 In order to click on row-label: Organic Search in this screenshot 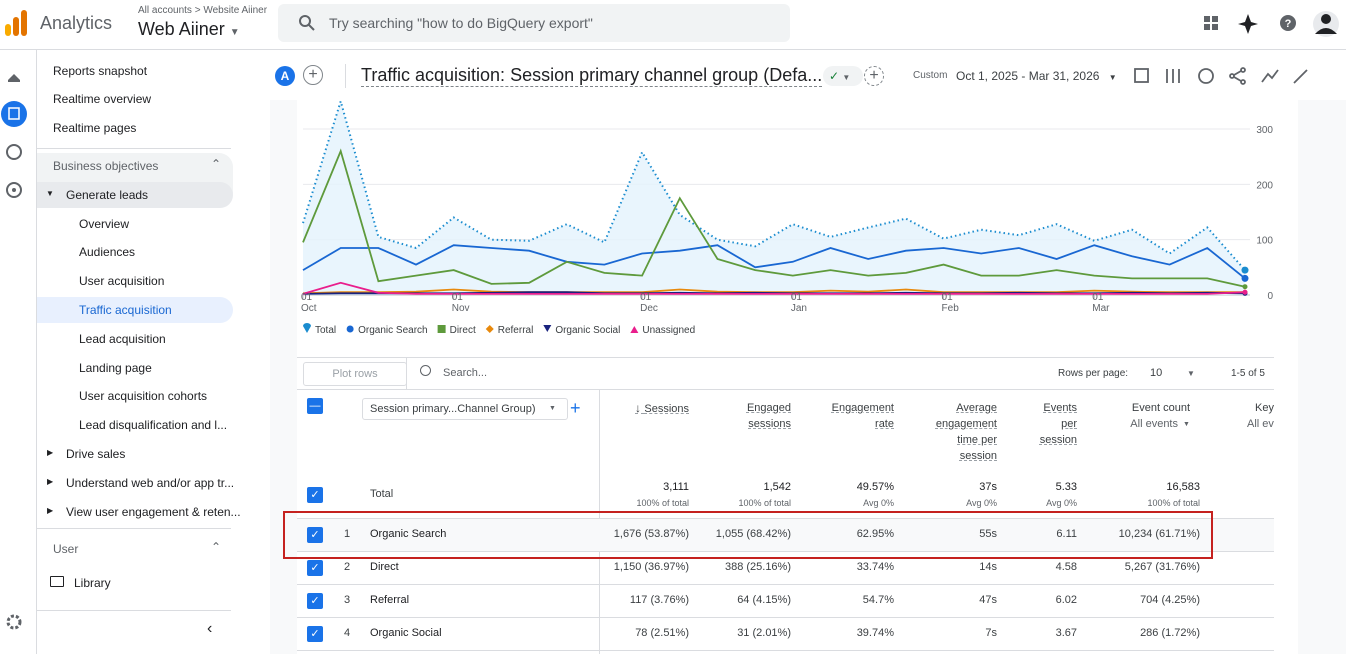, I will do `click(408, 534)`.